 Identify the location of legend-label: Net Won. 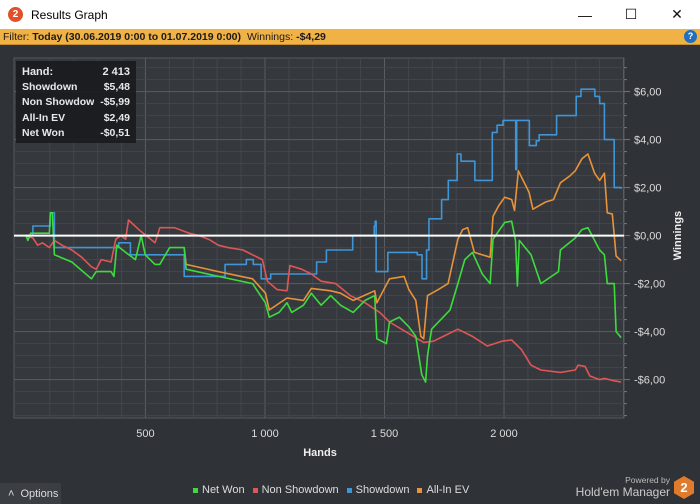
(223, 490).